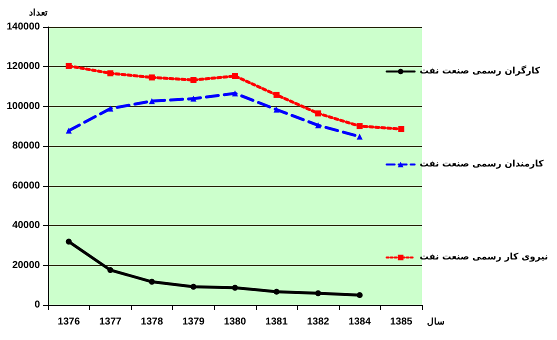 The width and height of the screenshot is (557, 340). Describe the element at coordinates (318, 322) in the screenshot. I see `x-tick-label: 1382` at that location.